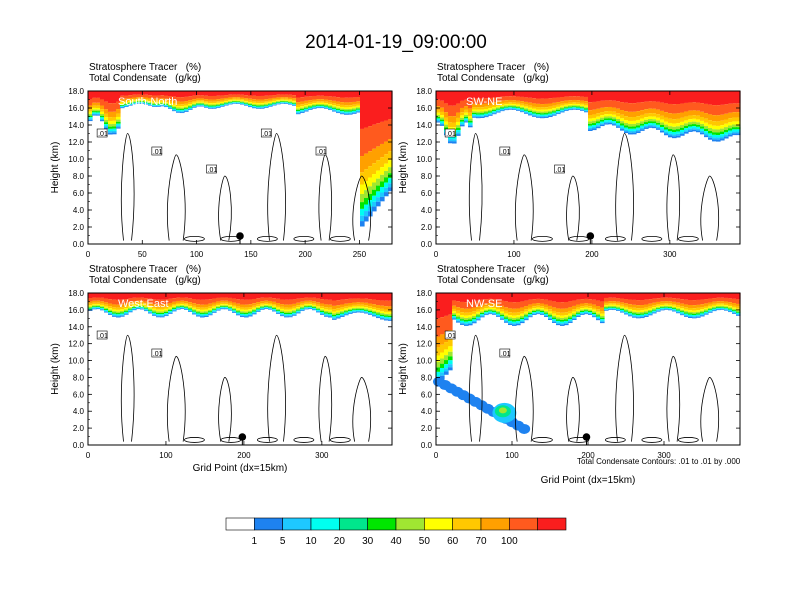 This screenshot has width=792, height=612. I want to click on contour-loop, so click(542, 238).